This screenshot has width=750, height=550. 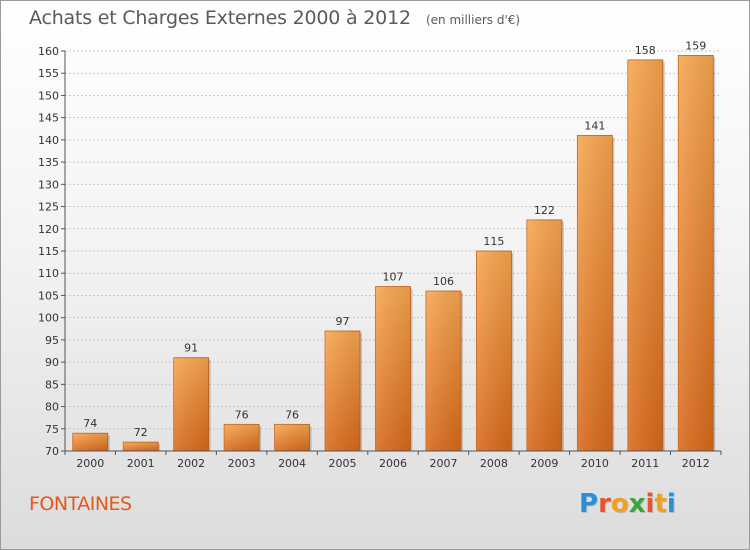 I want to click on x-tick-label: 2011, so click(x=645, y=463).